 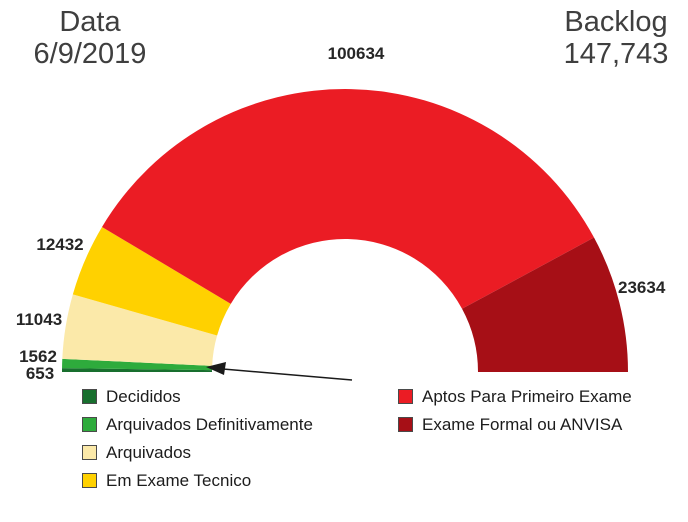 I want to click on legend-label-aptos-para-primeiro-exame: Aptos Para Primeiro Exame, so click(x=527, y=396).